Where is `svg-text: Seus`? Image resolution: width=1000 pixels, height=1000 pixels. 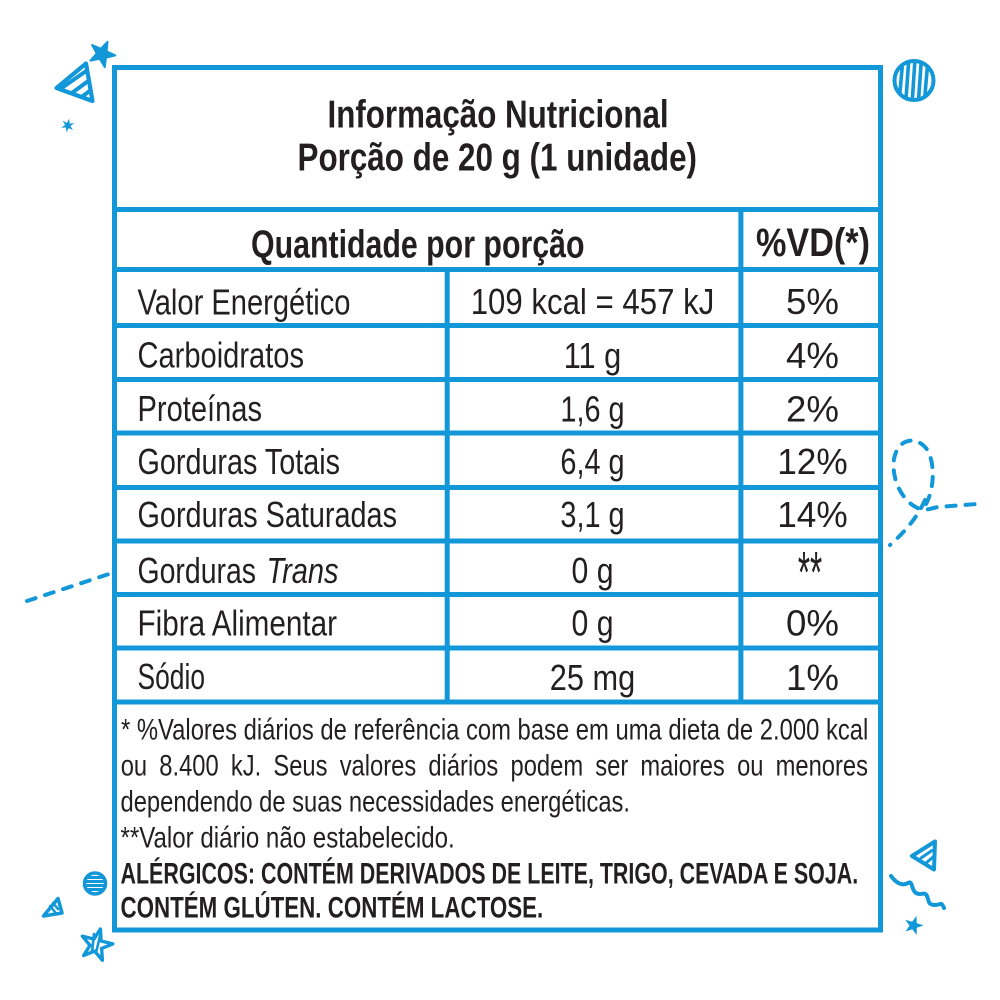 svg-text: Seus is located at coordinates (300, 766).